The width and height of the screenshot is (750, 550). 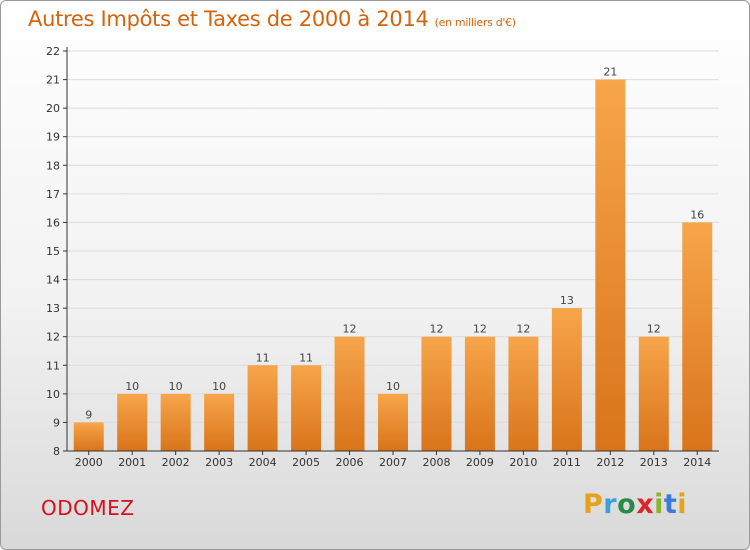 What do you see at coordinates (480, 329) in the screenshot?
I see `value-label-2009: 12` at bounding box center [480, 329].